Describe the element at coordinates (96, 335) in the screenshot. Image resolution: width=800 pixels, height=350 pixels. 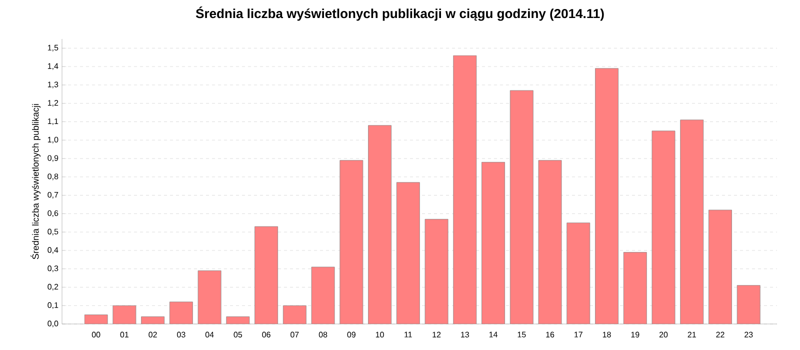
I see `x-tick-label: 00` at that location.